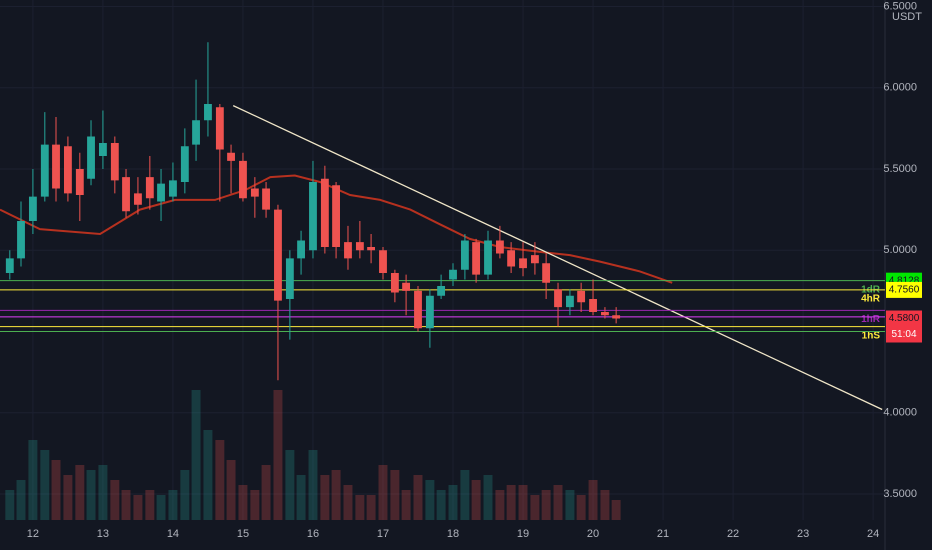 The height and width of the screenshot is (550, 932). Describe the element at coordinates (733, 534) in the screenshot. I see `x-tick-label: 22` at that location.